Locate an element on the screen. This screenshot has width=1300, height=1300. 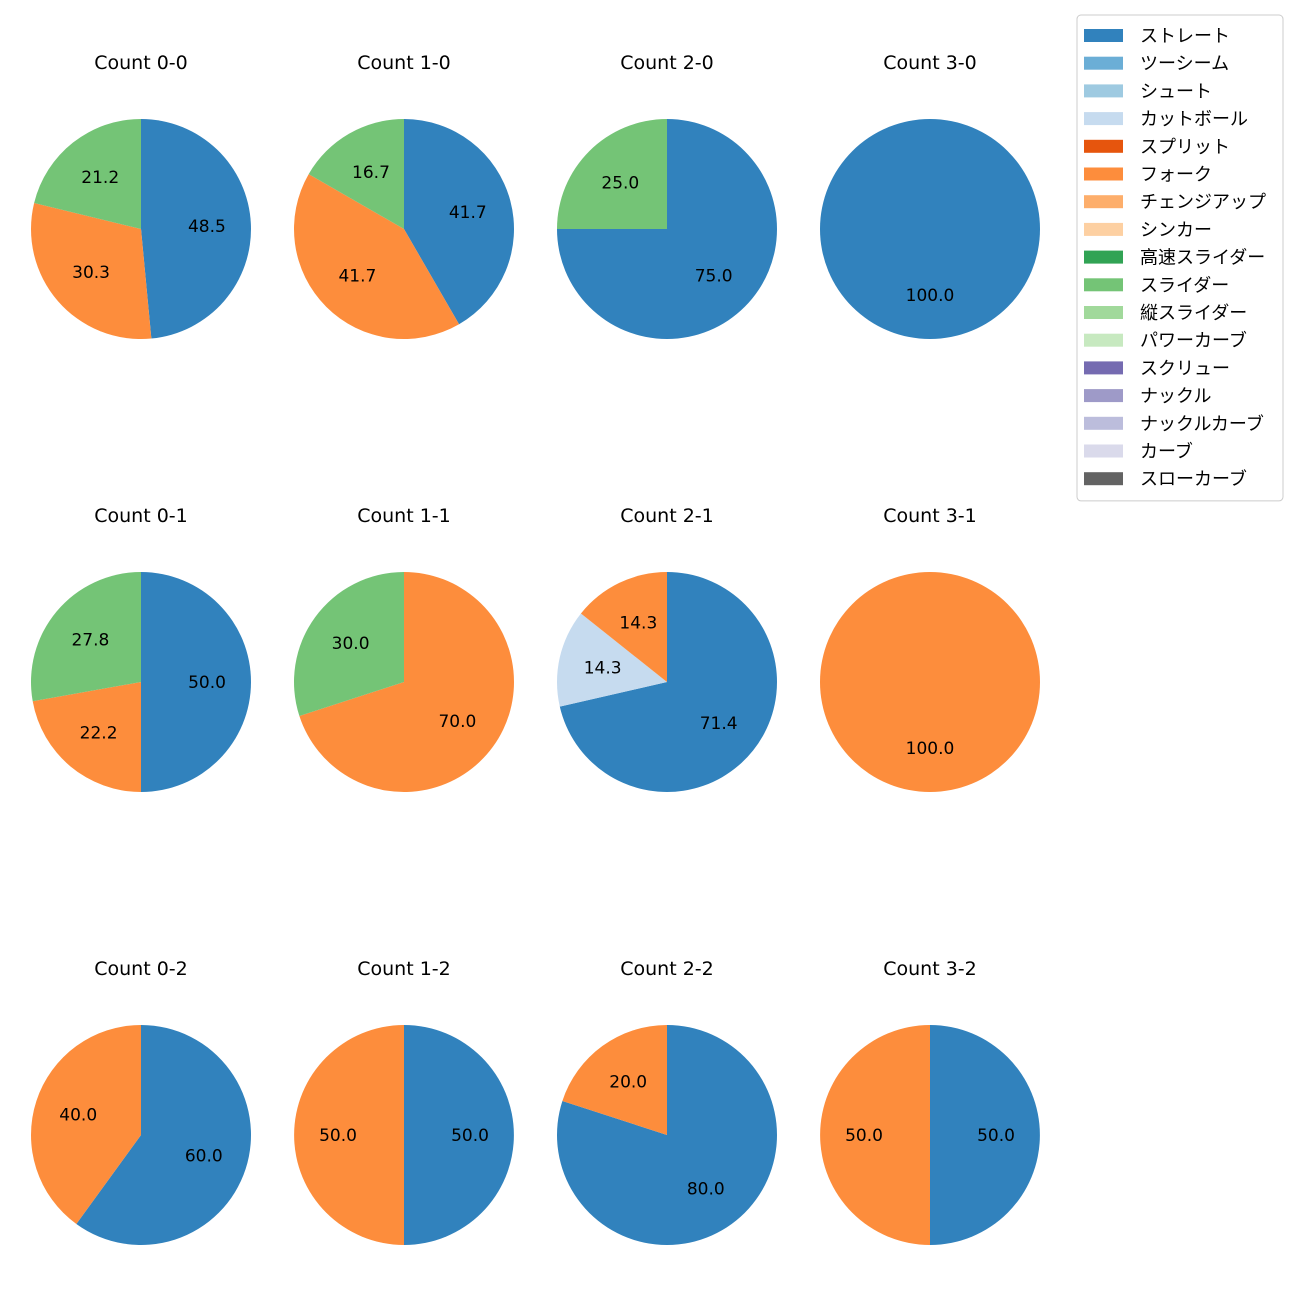
slice-label: 21.2 is located at coordinates (100, 178).